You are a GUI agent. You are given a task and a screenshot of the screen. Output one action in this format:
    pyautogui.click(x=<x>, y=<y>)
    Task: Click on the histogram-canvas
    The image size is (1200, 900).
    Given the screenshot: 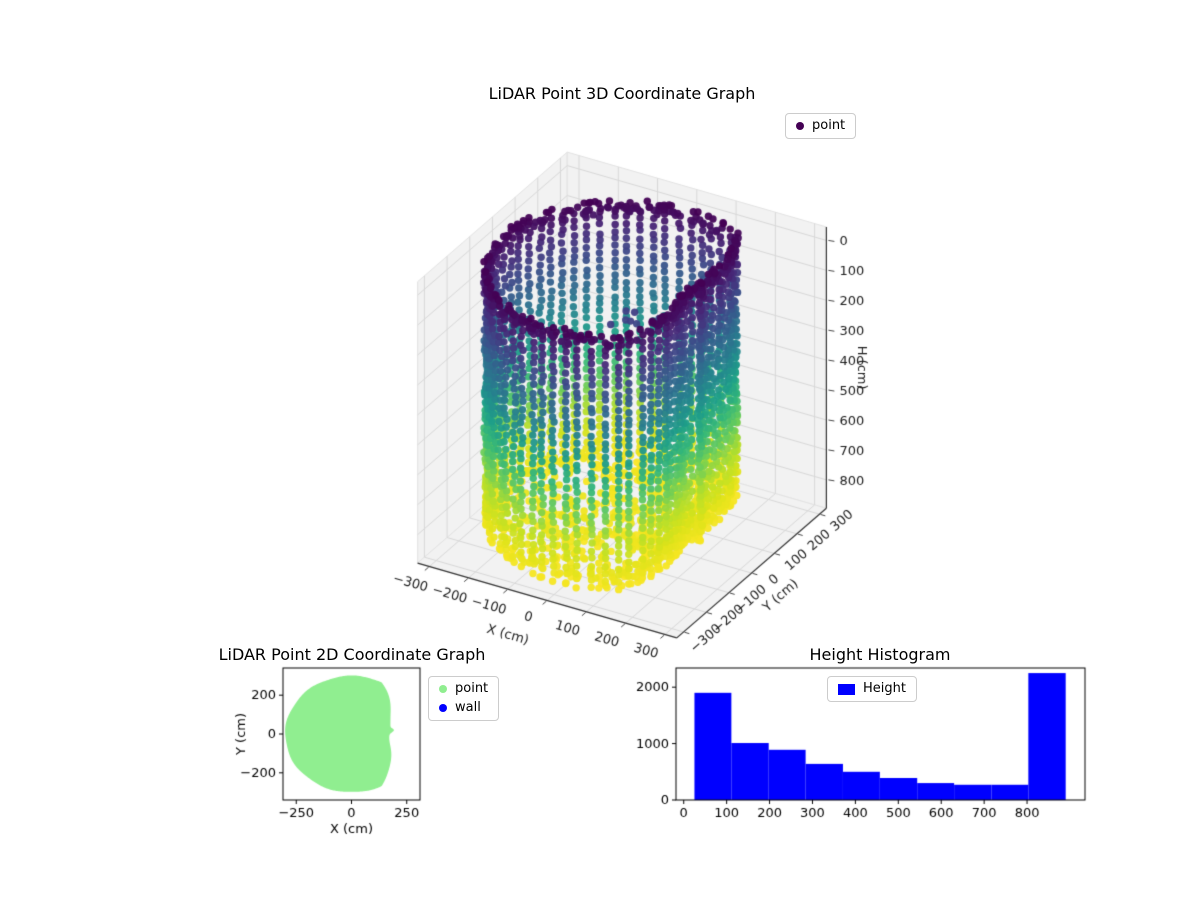 What is the action you would take?
    pyautogui.click(x=875, y=755)
    